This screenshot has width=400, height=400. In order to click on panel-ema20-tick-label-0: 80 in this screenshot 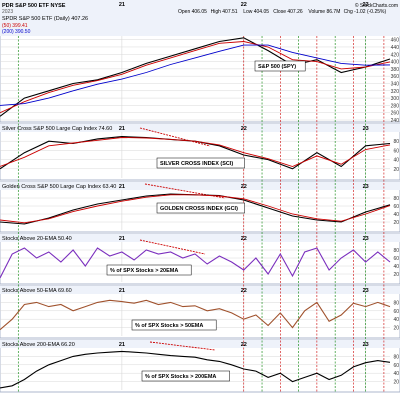, I will do `click(396, 251)`.